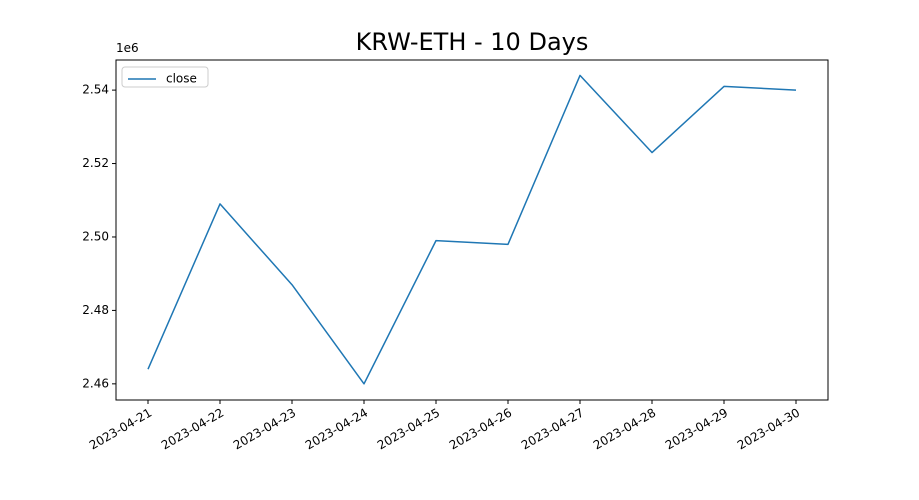 This screenshot has width=919, height=500. I want to click on x-tick-label: 2023-04-21, so click(120, 429).